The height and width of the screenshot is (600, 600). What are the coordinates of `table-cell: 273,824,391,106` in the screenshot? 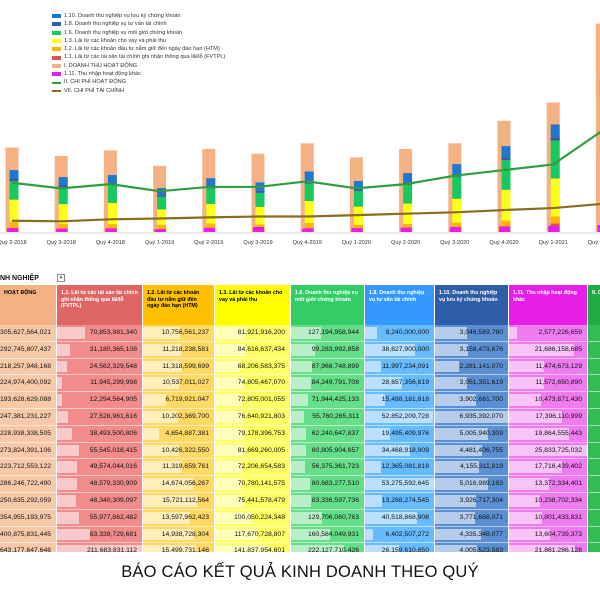 It's located at (28, 451).